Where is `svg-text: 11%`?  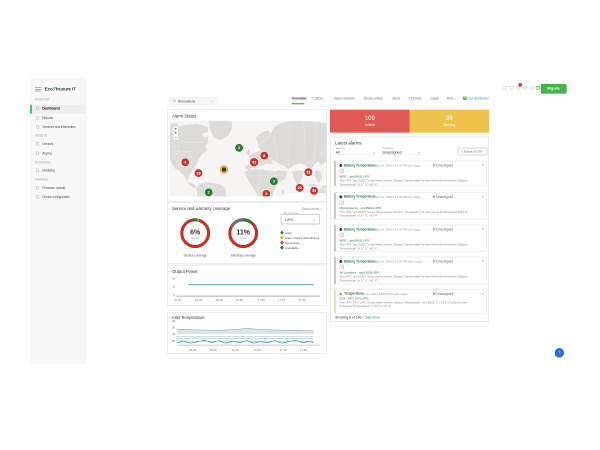 svg-text: 11% is located at coordinates (243, 233).